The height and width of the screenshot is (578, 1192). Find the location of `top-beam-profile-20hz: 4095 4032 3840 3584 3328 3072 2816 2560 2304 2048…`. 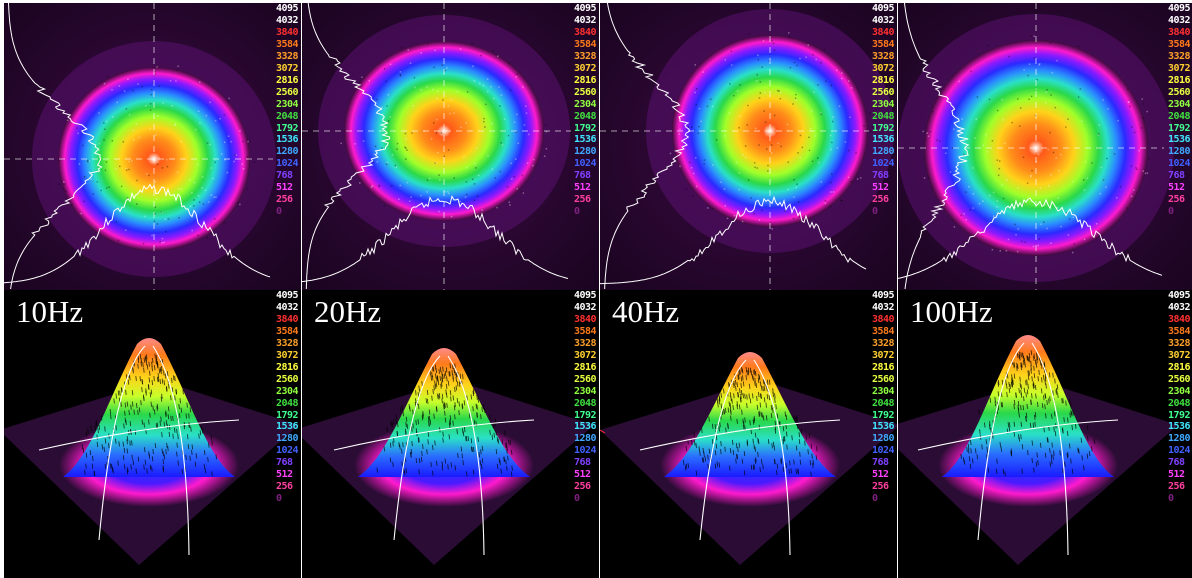

top-beam-profile-20hz: 4095 4032 3840 3584 3328 3072 2816 2560 2304 2048… is located at coordinates (450, 146).